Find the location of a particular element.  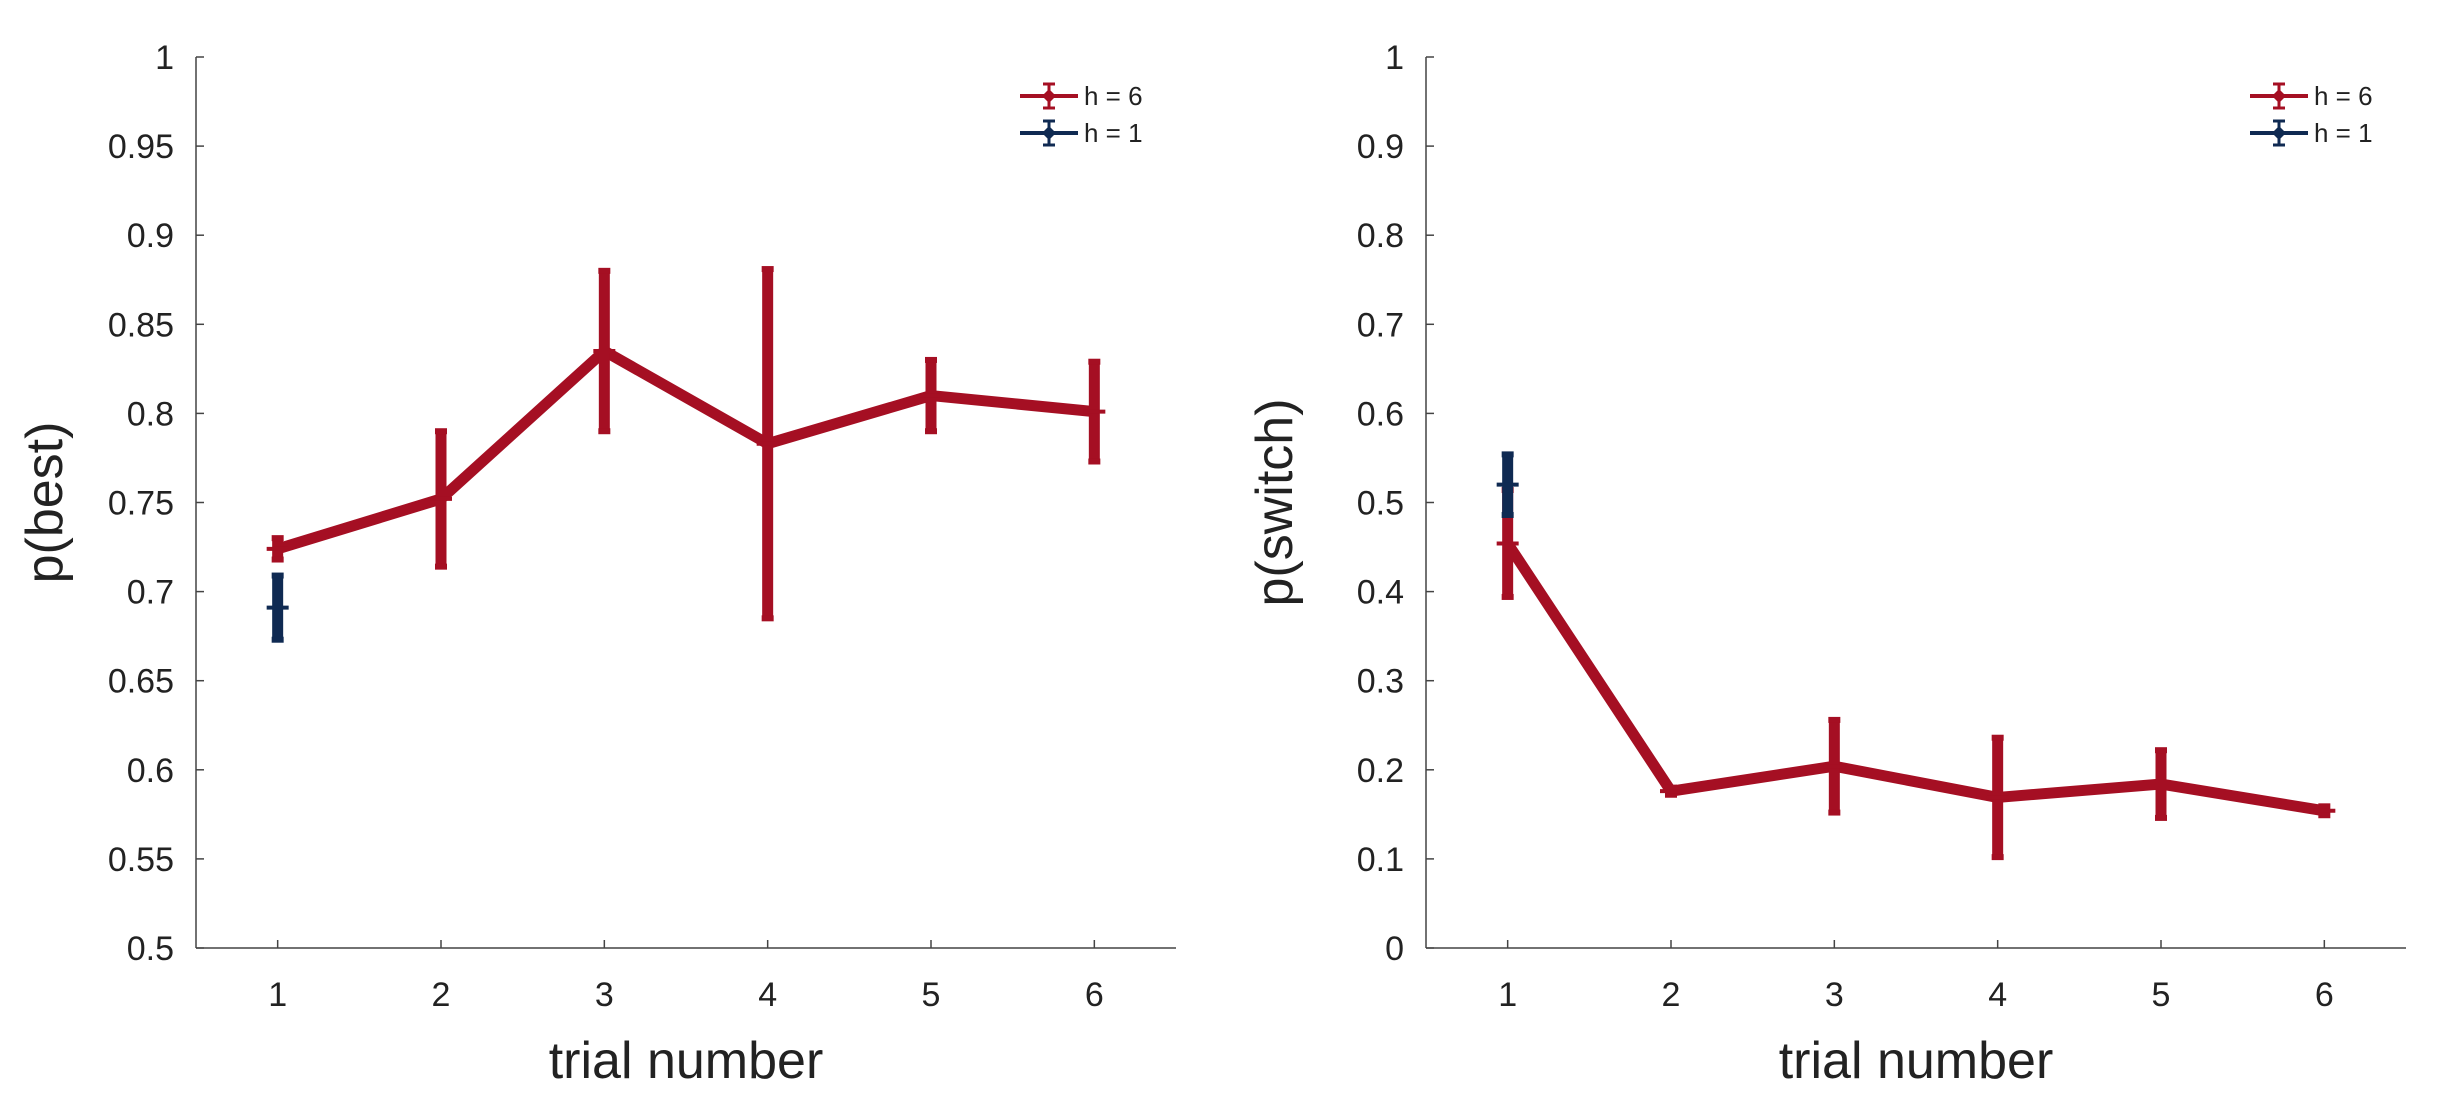

y-tick-label: 0.65 is located at coordinates (141, 682).